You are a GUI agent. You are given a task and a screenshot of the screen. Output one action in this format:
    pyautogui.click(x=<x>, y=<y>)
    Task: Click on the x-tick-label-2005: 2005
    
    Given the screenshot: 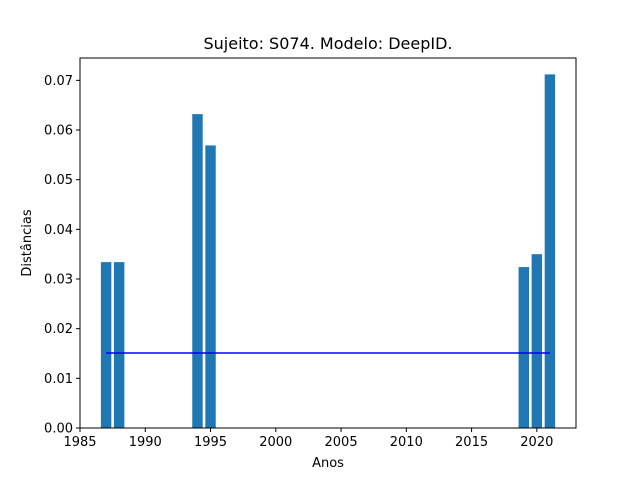 What is the action you would take?
    pyautogui.click(x=341, y=442)
    